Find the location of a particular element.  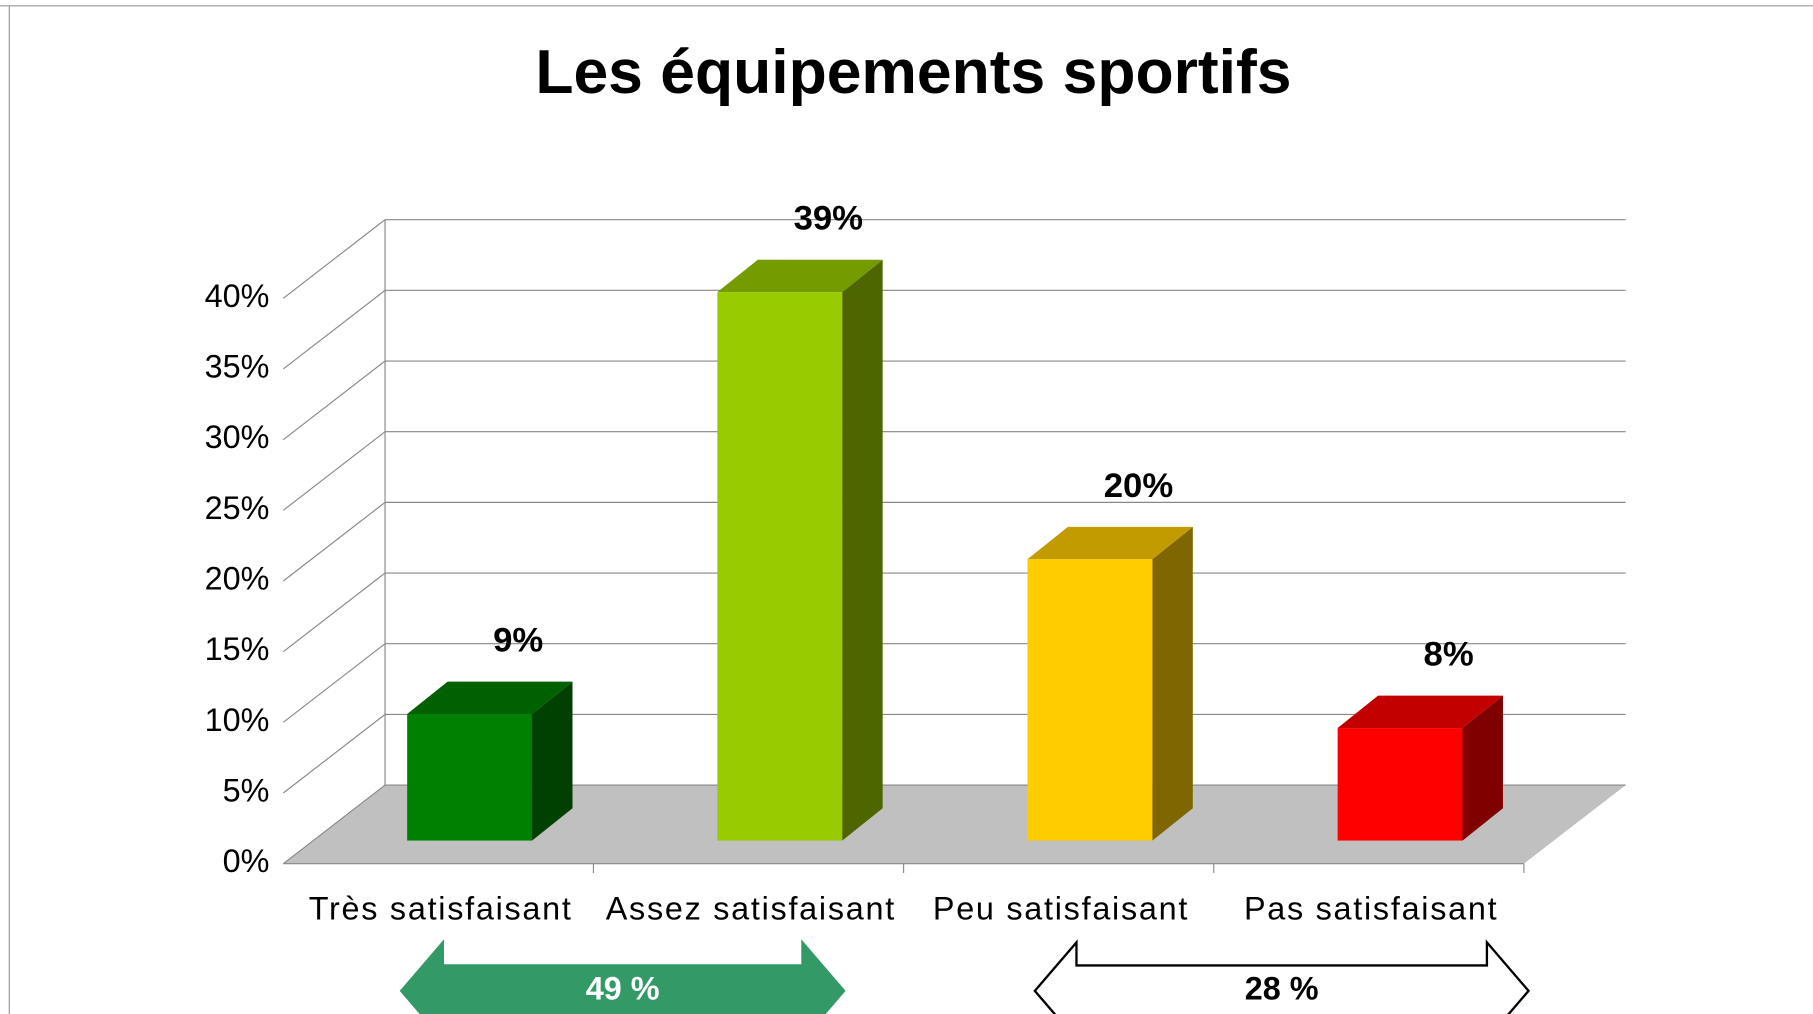

x-tick-label: Très satisfaisant is located at coordinates (441, 909).